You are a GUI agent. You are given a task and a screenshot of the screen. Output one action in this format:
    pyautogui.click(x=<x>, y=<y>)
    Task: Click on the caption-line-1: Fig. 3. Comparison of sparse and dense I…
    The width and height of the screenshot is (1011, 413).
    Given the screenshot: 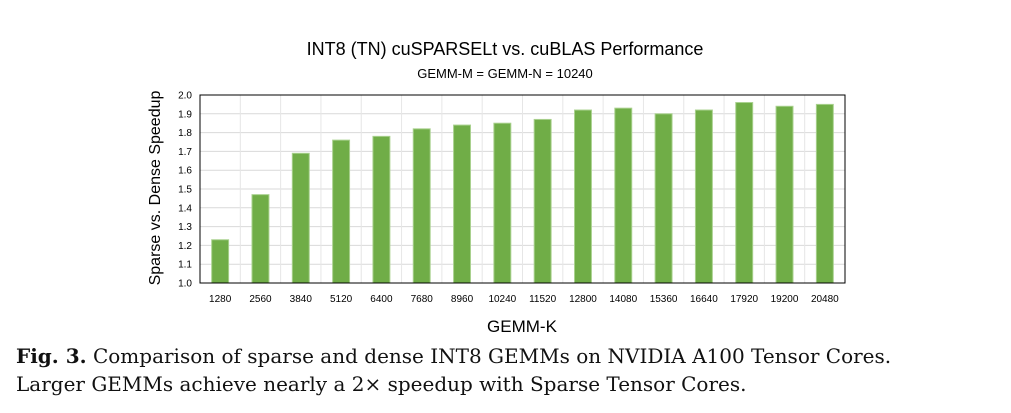 What is the action you would take?
    pyautogui.click(x=508, y=356)
    